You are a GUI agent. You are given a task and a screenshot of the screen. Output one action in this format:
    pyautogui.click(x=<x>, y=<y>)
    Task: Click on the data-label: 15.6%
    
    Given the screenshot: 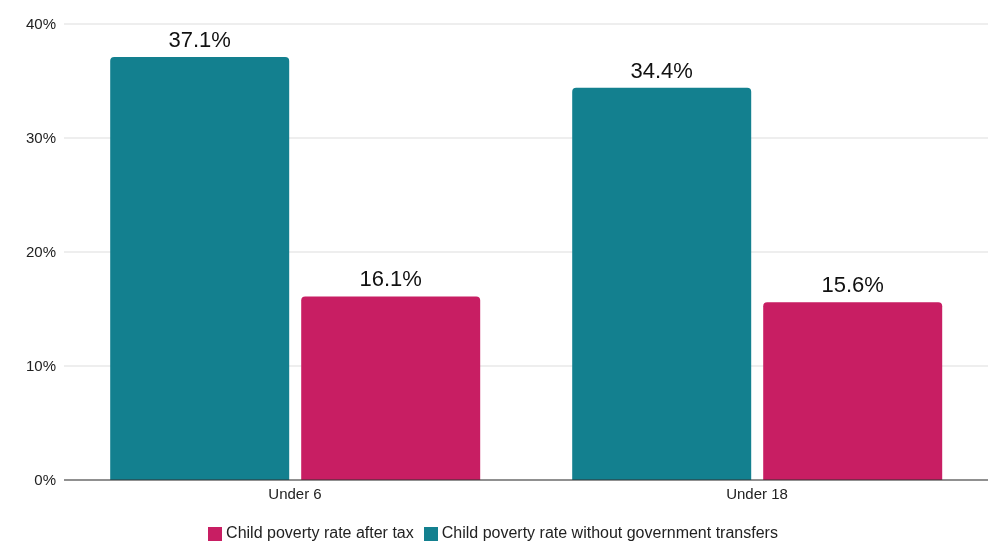 What is the action you would take?
    pyautogui.click(x=852, y=285)
    